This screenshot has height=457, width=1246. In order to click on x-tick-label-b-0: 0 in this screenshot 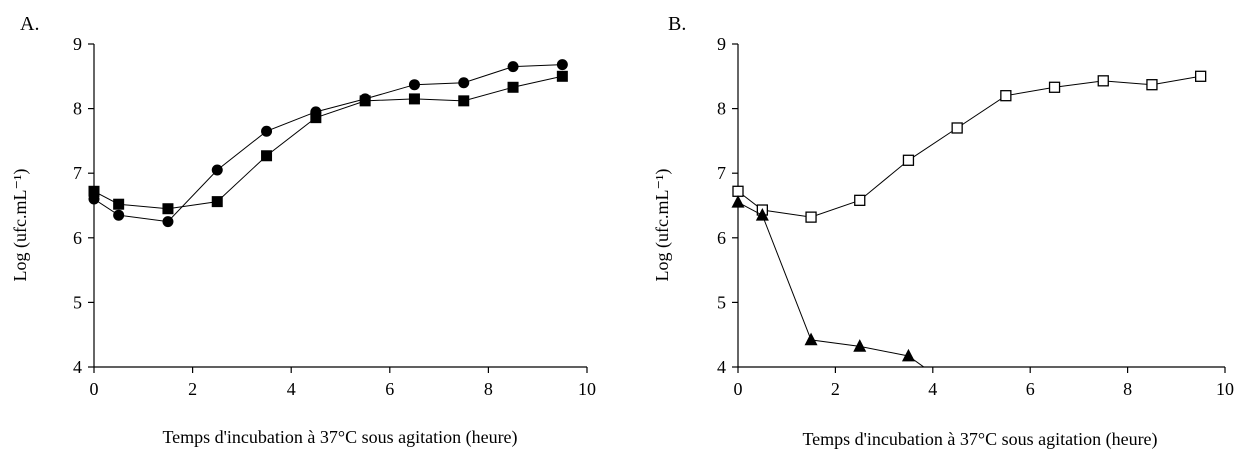, I will do `click(738, 389)`.